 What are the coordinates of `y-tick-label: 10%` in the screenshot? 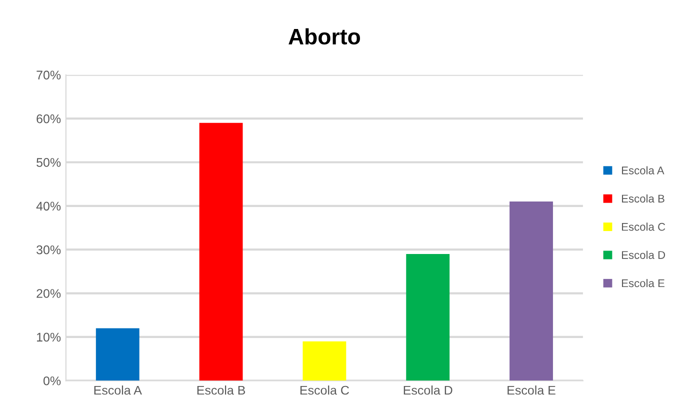 It's located at (49, 337).